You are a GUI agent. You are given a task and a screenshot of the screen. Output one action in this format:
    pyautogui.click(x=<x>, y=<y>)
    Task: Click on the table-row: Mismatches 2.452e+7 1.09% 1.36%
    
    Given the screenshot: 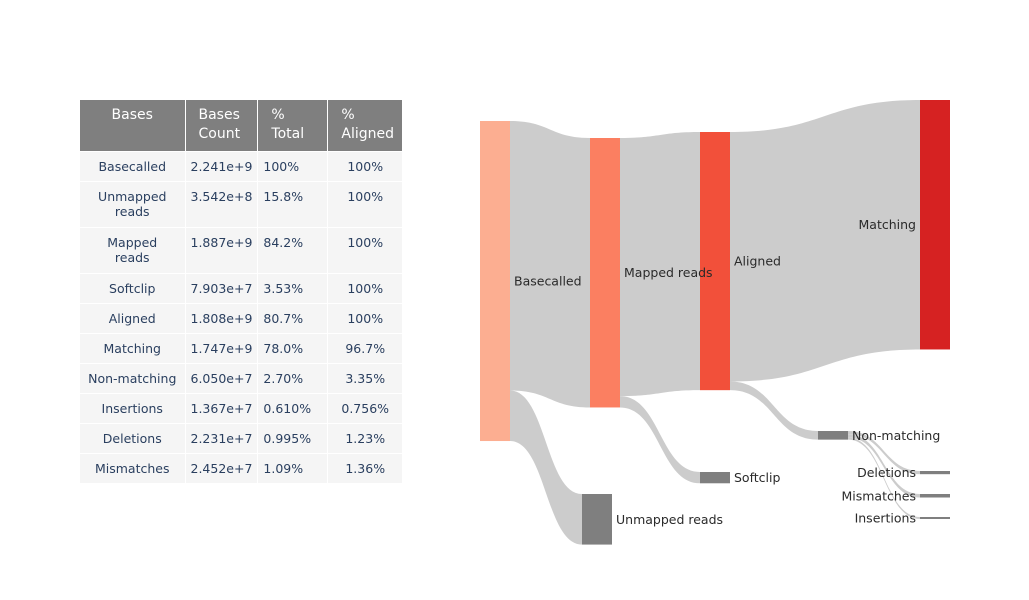 What is the action you would take?
    pyautogui.click(x=242, y=468)
    